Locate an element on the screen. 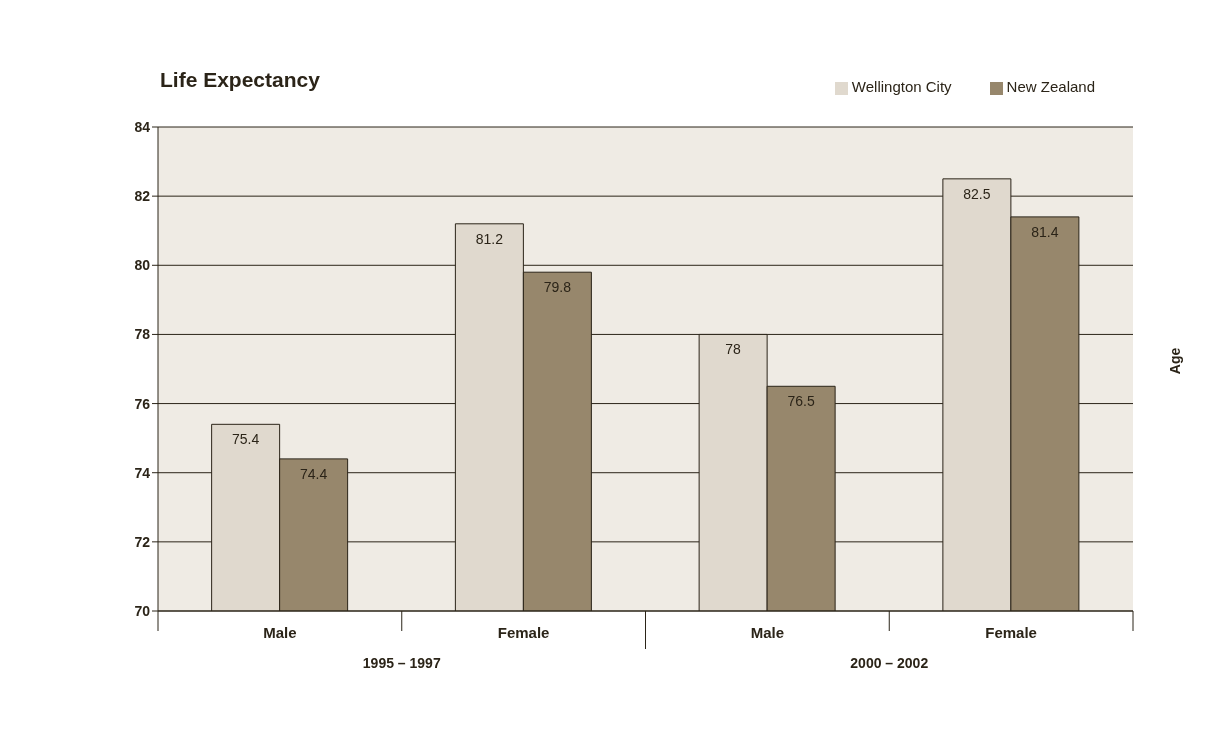 The image size is (1213, 736). data-label: 76.5 is located at coordinates (801, 401).